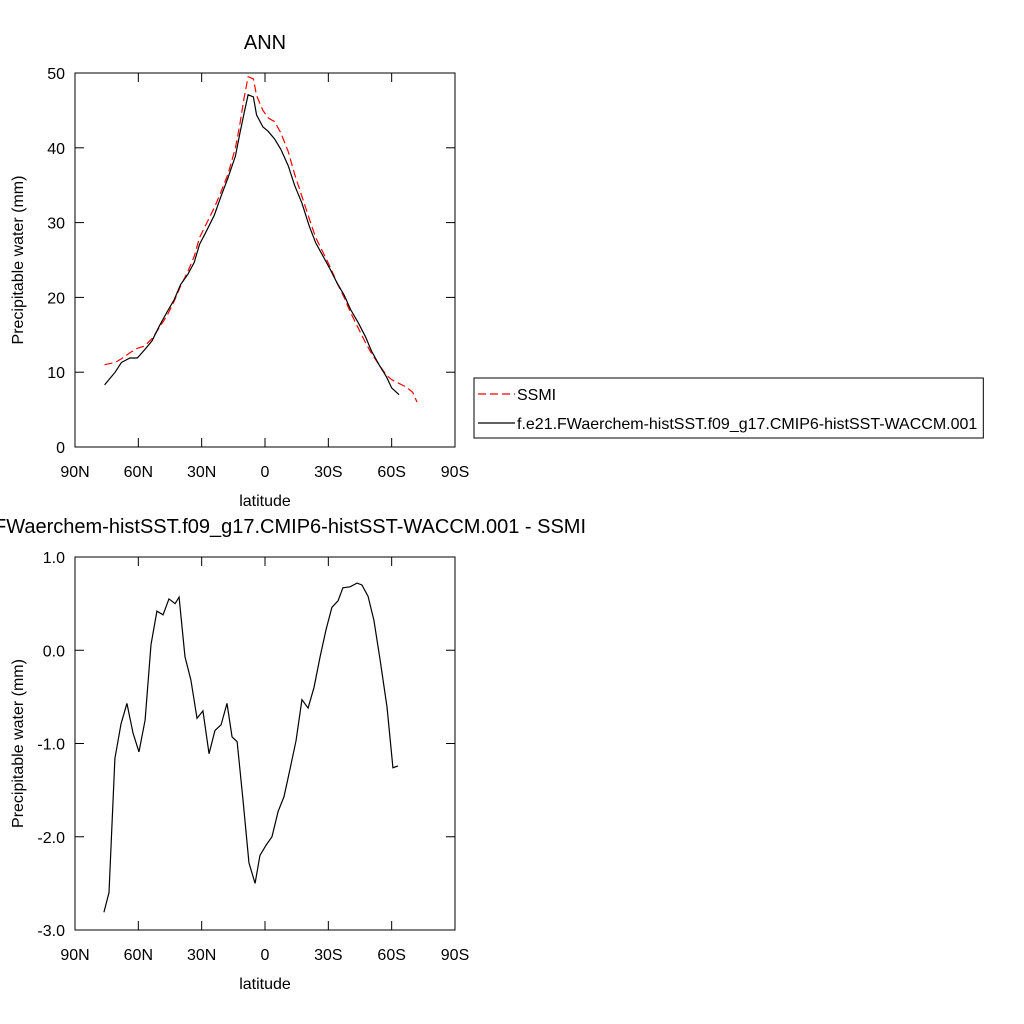 The height and width of the screenshot is (1024, 1024). Describe the element at coordinates (265, 43) in the screenshot. I see `chart-title: ANN` at that location.